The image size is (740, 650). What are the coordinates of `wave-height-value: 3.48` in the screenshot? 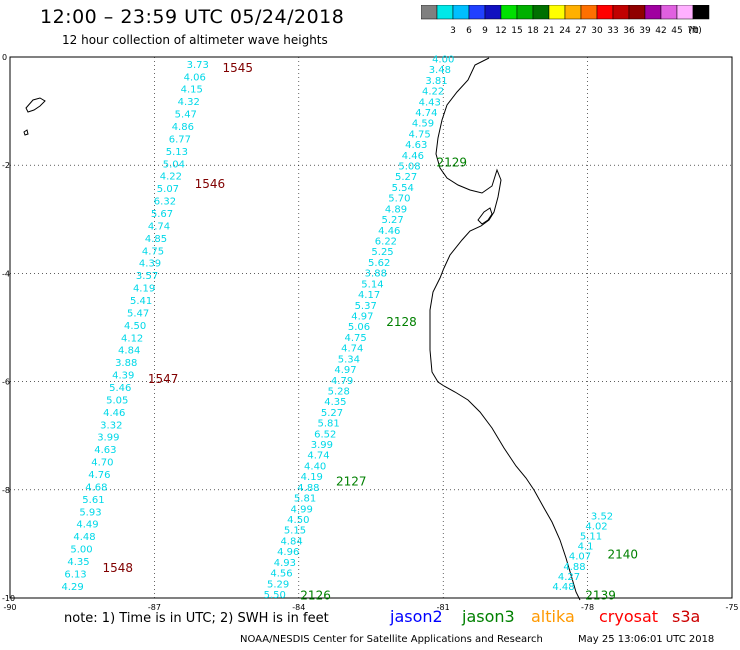 It's located at (440, 70).